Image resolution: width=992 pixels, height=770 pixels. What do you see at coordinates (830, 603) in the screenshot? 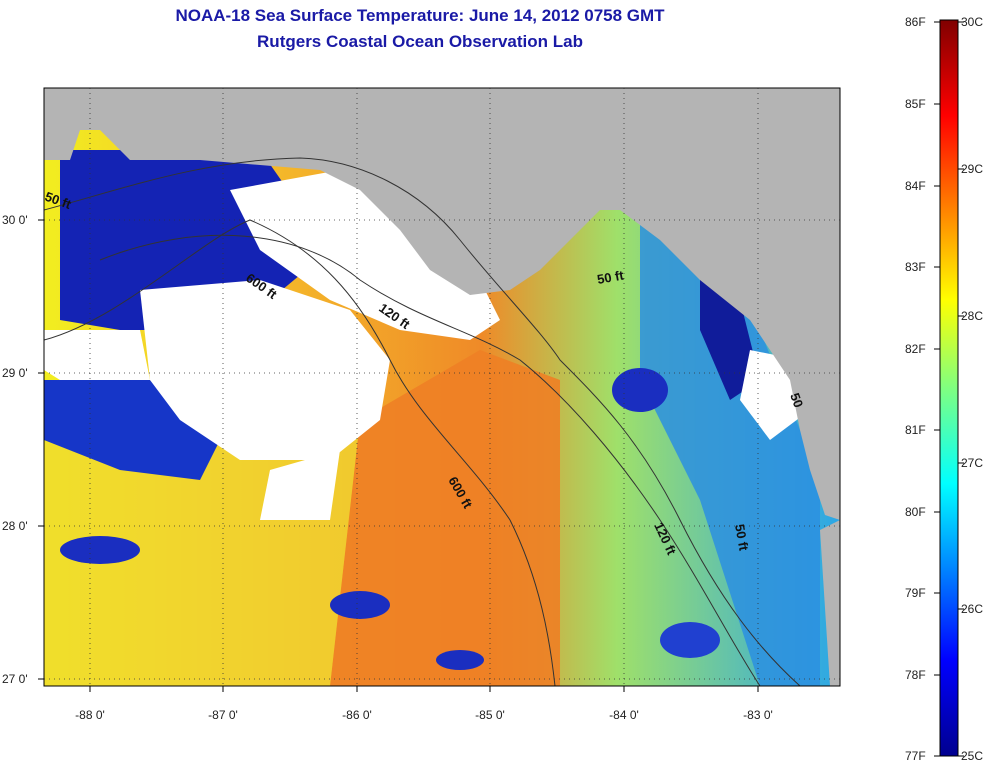
I see `land` at bounding box center [830, 603].